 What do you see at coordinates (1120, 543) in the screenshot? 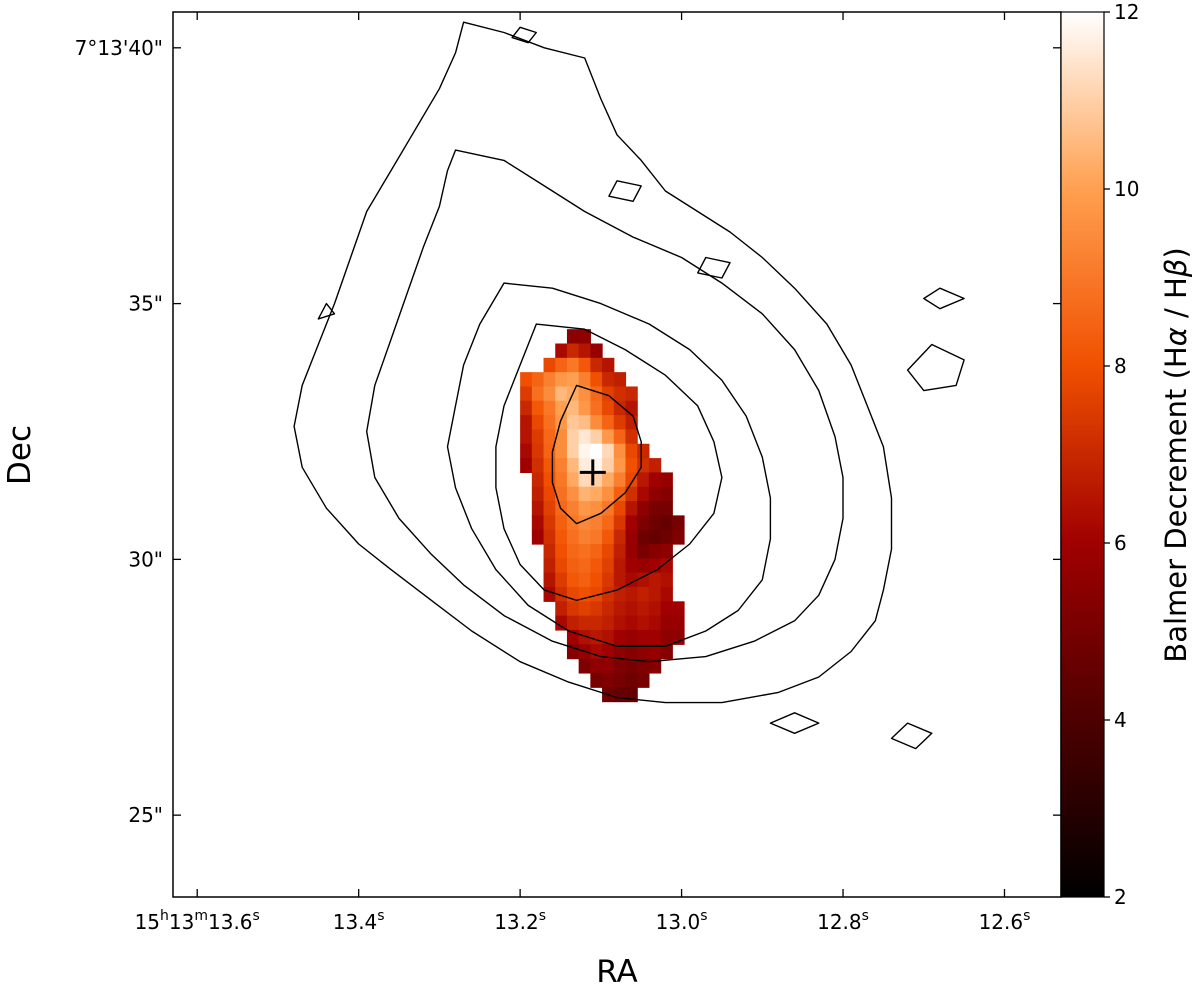
I see `colorbar-tick-label: 6` at bounding box center [1120, 543].